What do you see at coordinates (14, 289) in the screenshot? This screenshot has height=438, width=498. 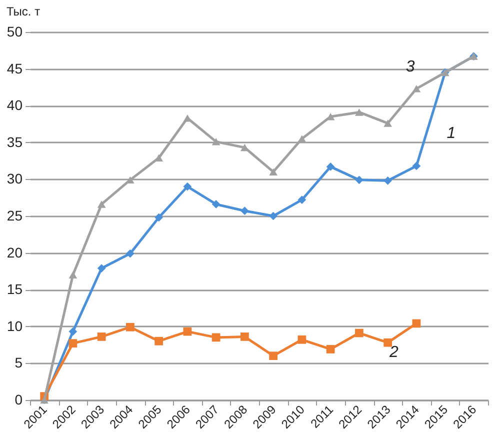 I see `y-tick-label: 15` at bounding box center [14, 289].